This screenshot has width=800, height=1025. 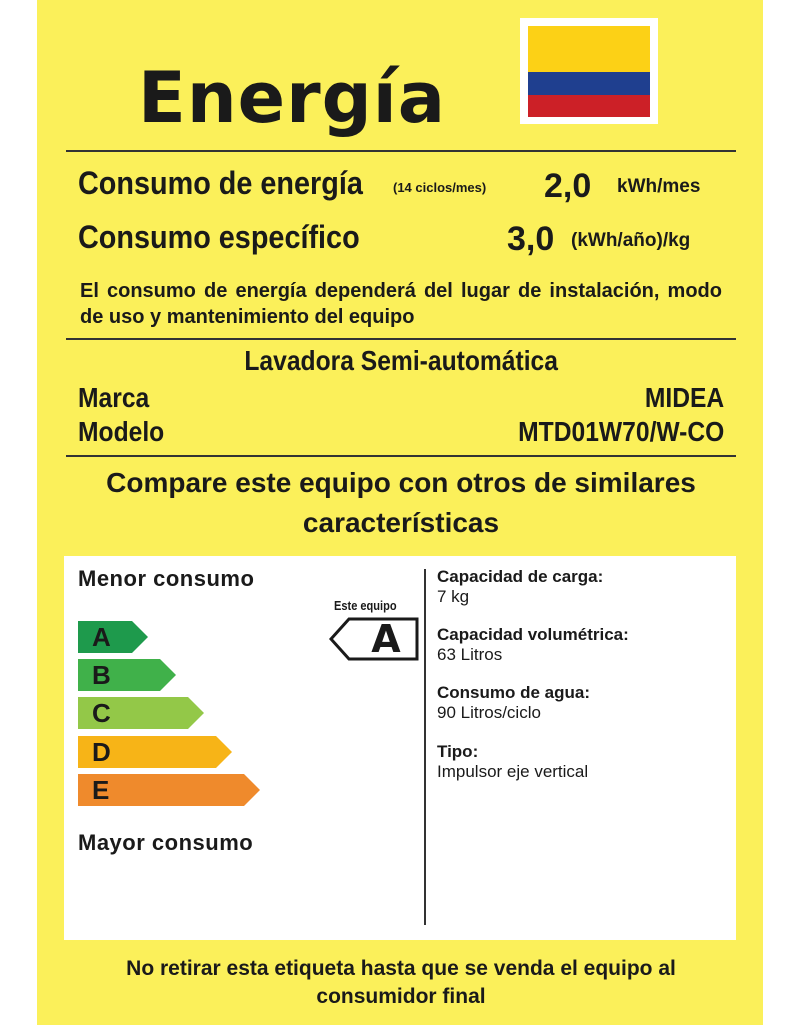 I want to click on consumo-energia-label: Consumo de energía, so click(x=220, y=183).